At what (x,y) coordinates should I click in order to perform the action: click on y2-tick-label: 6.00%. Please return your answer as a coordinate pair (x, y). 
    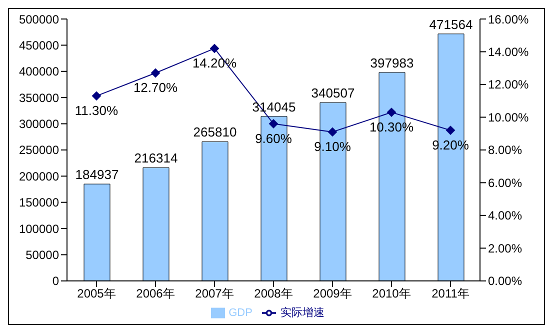
    Looking at the image, I should click on (505, 183).